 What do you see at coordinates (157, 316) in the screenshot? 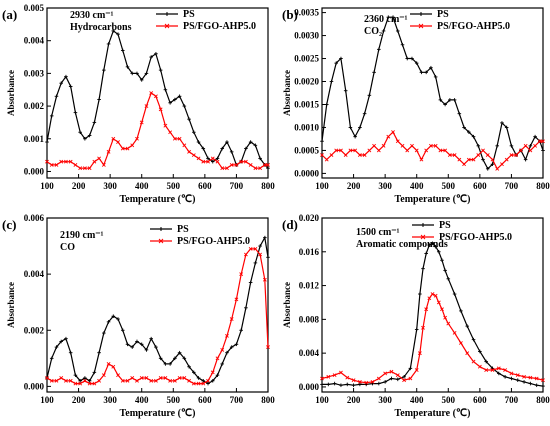
I see `series-line` at bounding box center [157, 316].